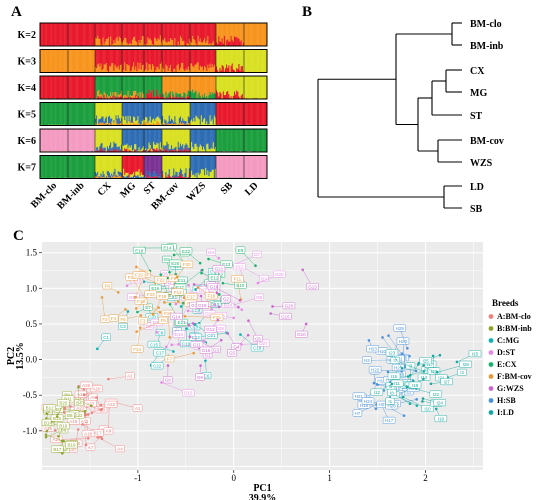  Describe the element at coordinates (148, 307) in the screenshot. I see `point-label: E7` at that location.